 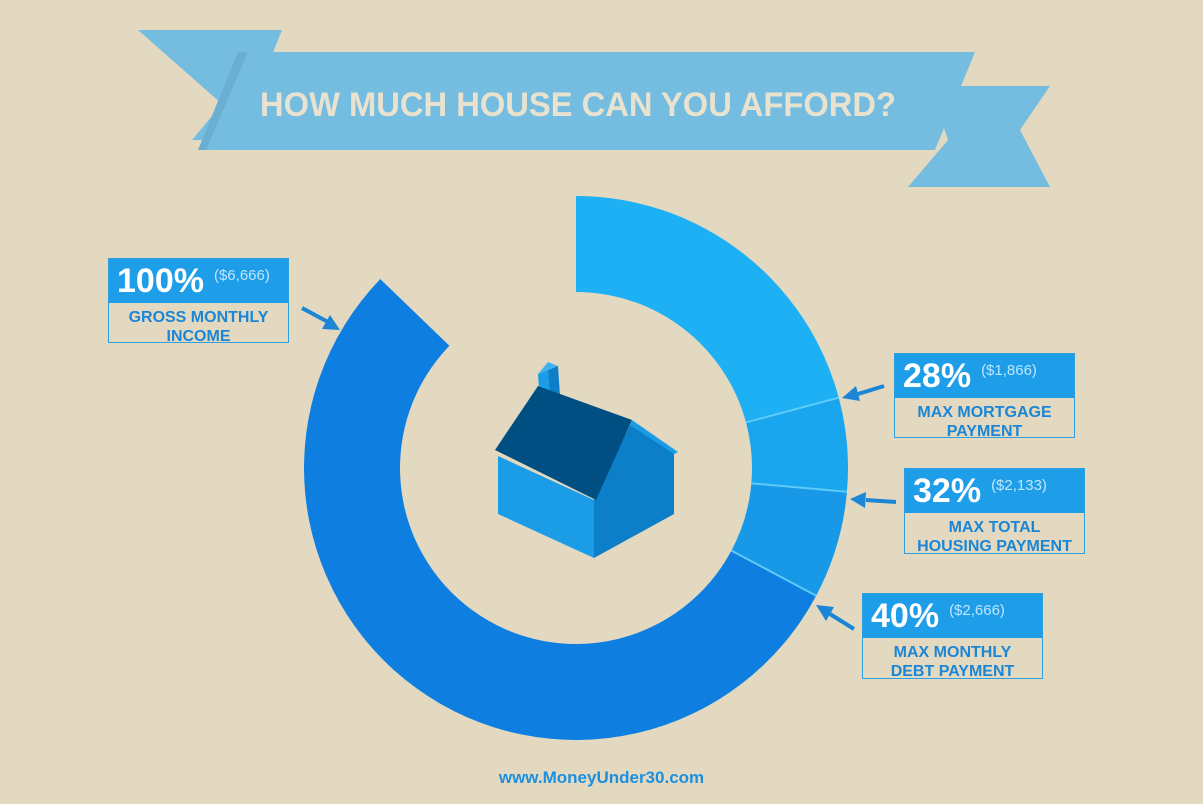 I want to click on callout-header: 100% ($6,666), so click(x=198, y=281).